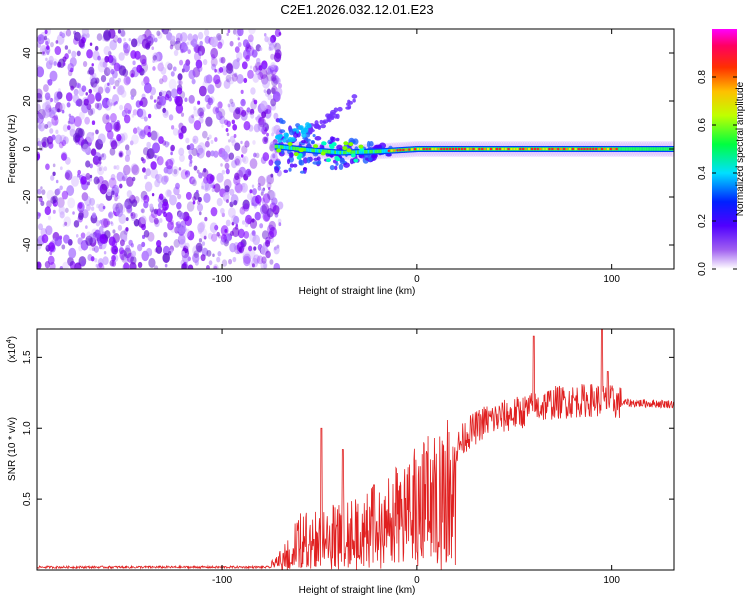 This screenshot has width=750, height=600. I want to click on ytick-label: 40, so click(27, 53).